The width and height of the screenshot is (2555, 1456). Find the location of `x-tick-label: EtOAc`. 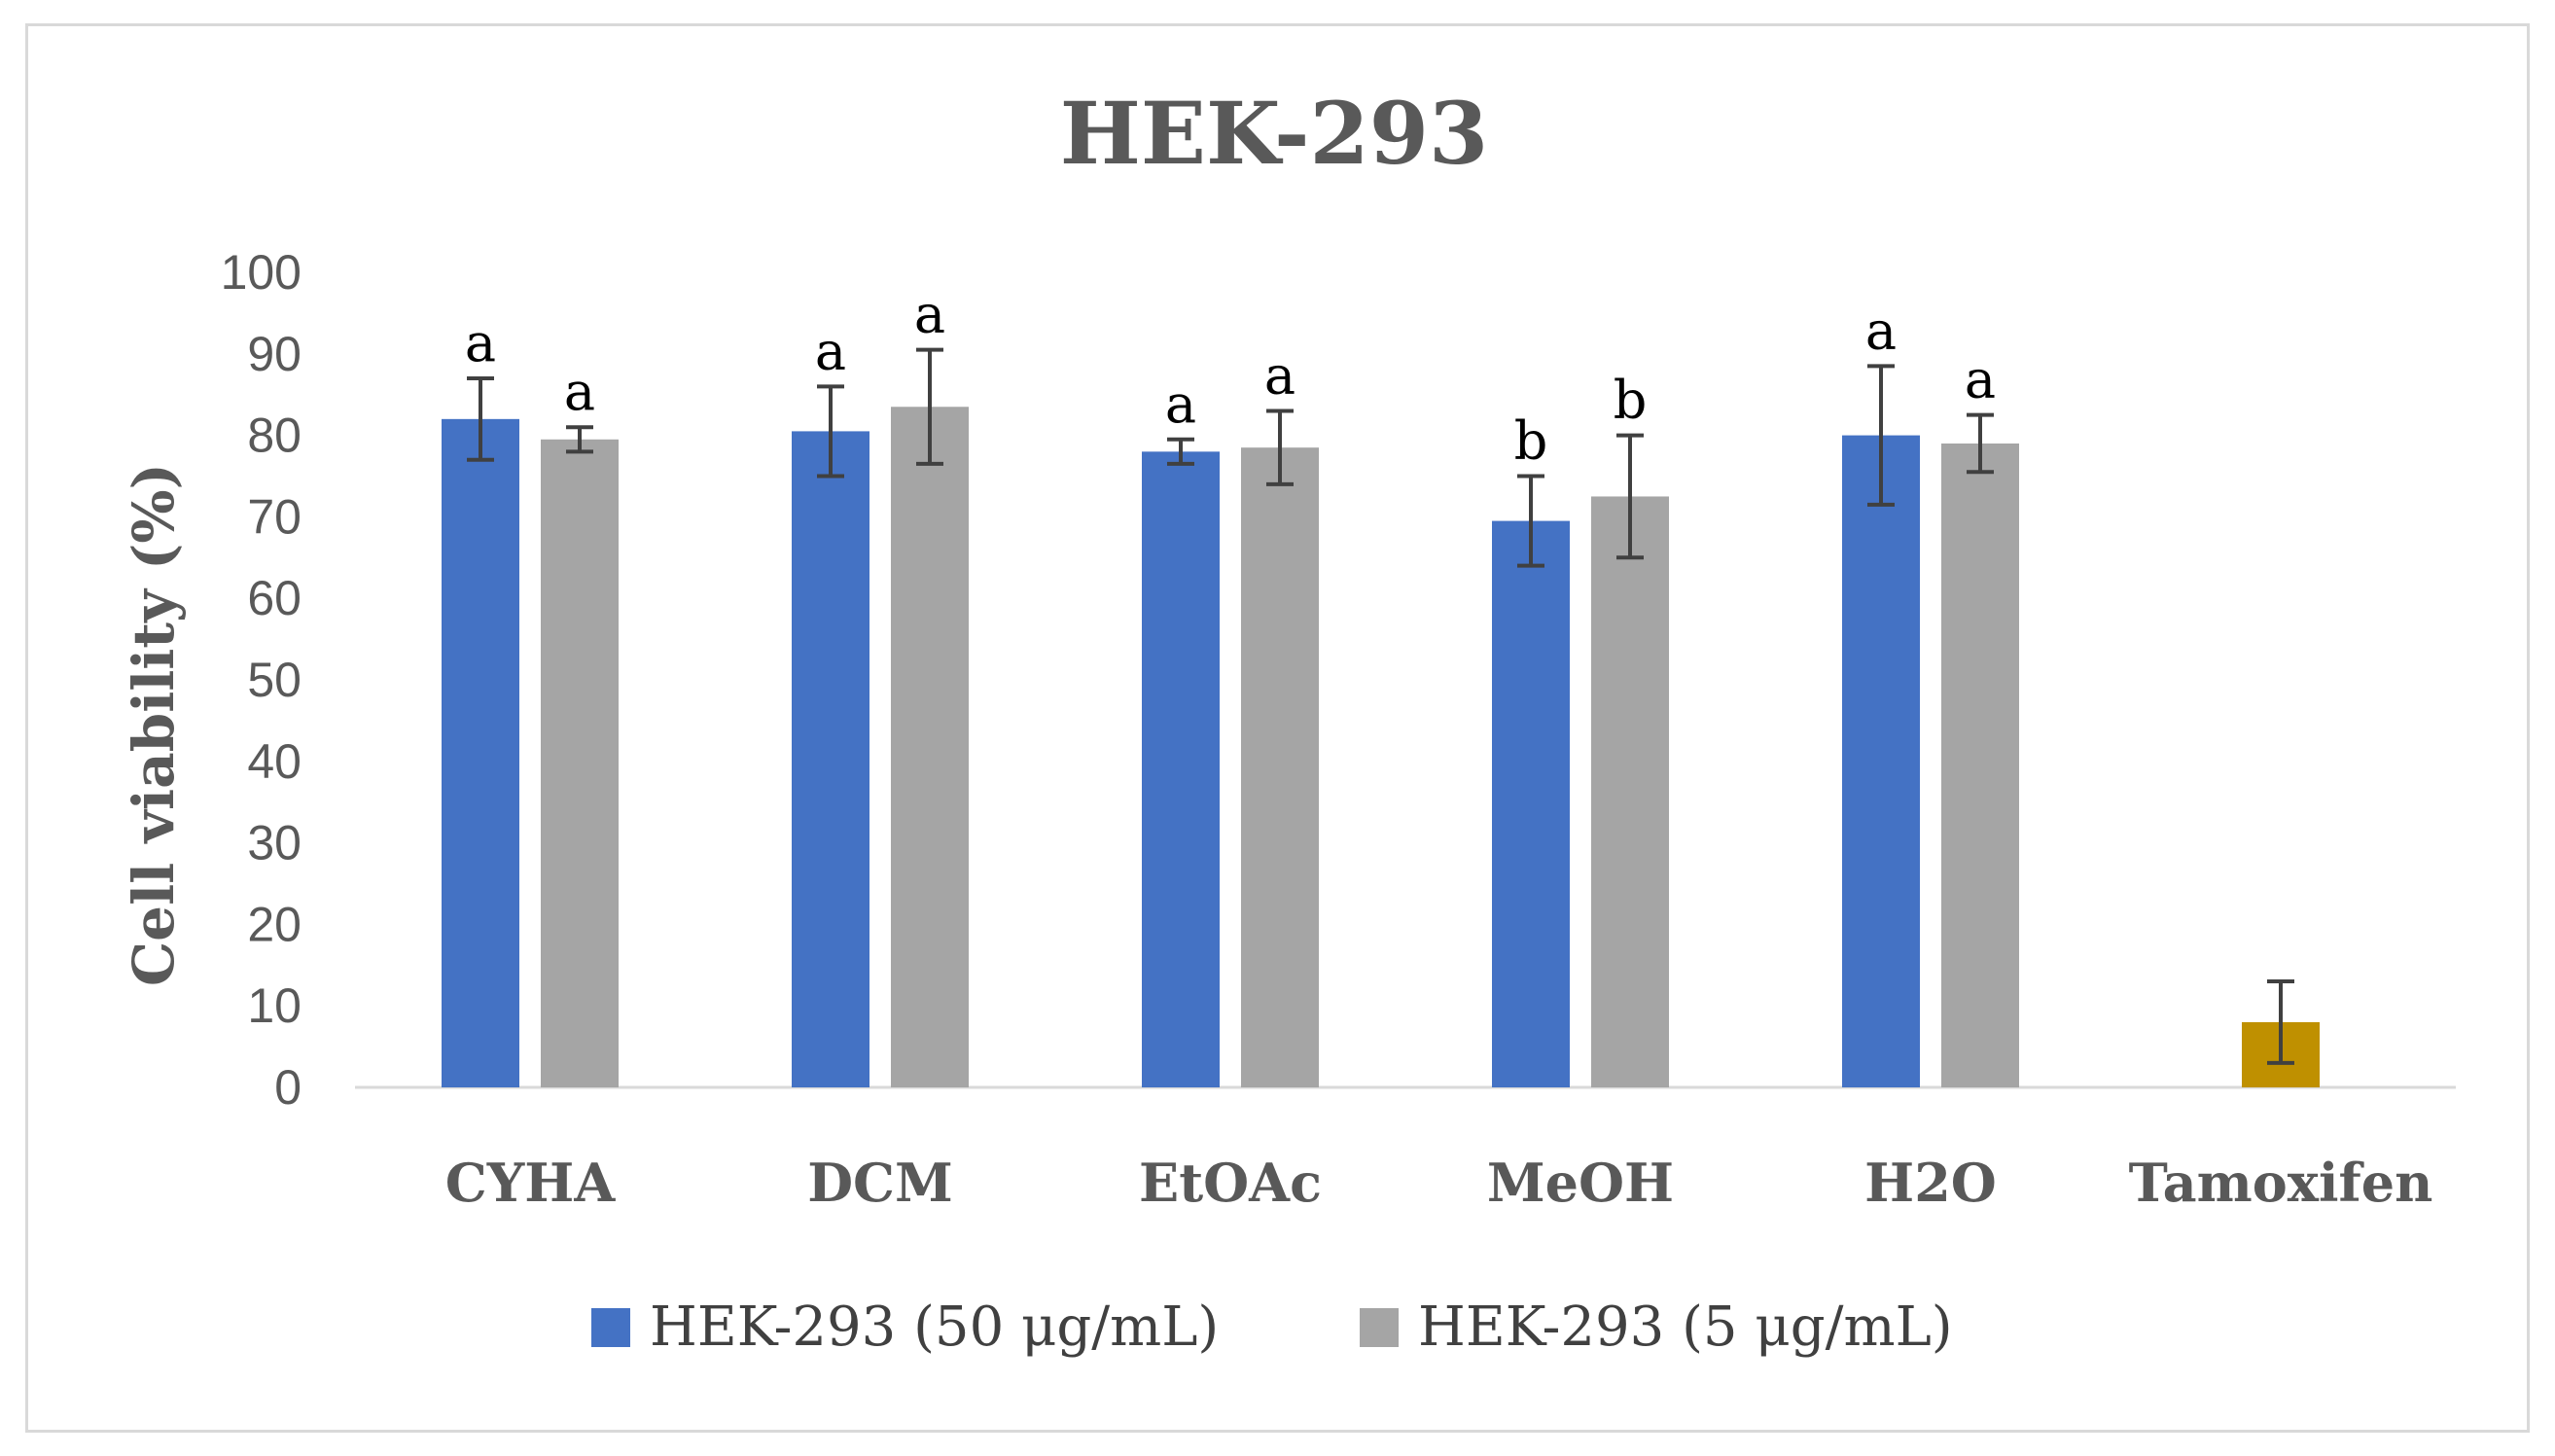

x-tick-label: EtOAc is located at coordinates (1230, 1183).